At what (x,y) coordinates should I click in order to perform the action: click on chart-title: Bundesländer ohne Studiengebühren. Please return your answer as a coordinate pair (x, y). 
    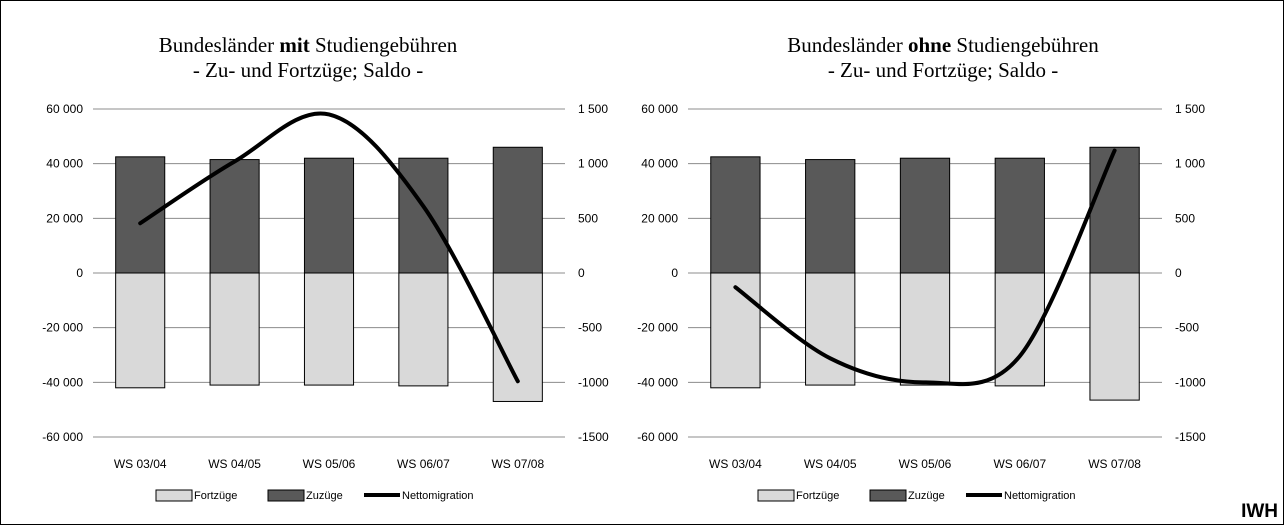
    Looking at the image, I should click on (943, 45).